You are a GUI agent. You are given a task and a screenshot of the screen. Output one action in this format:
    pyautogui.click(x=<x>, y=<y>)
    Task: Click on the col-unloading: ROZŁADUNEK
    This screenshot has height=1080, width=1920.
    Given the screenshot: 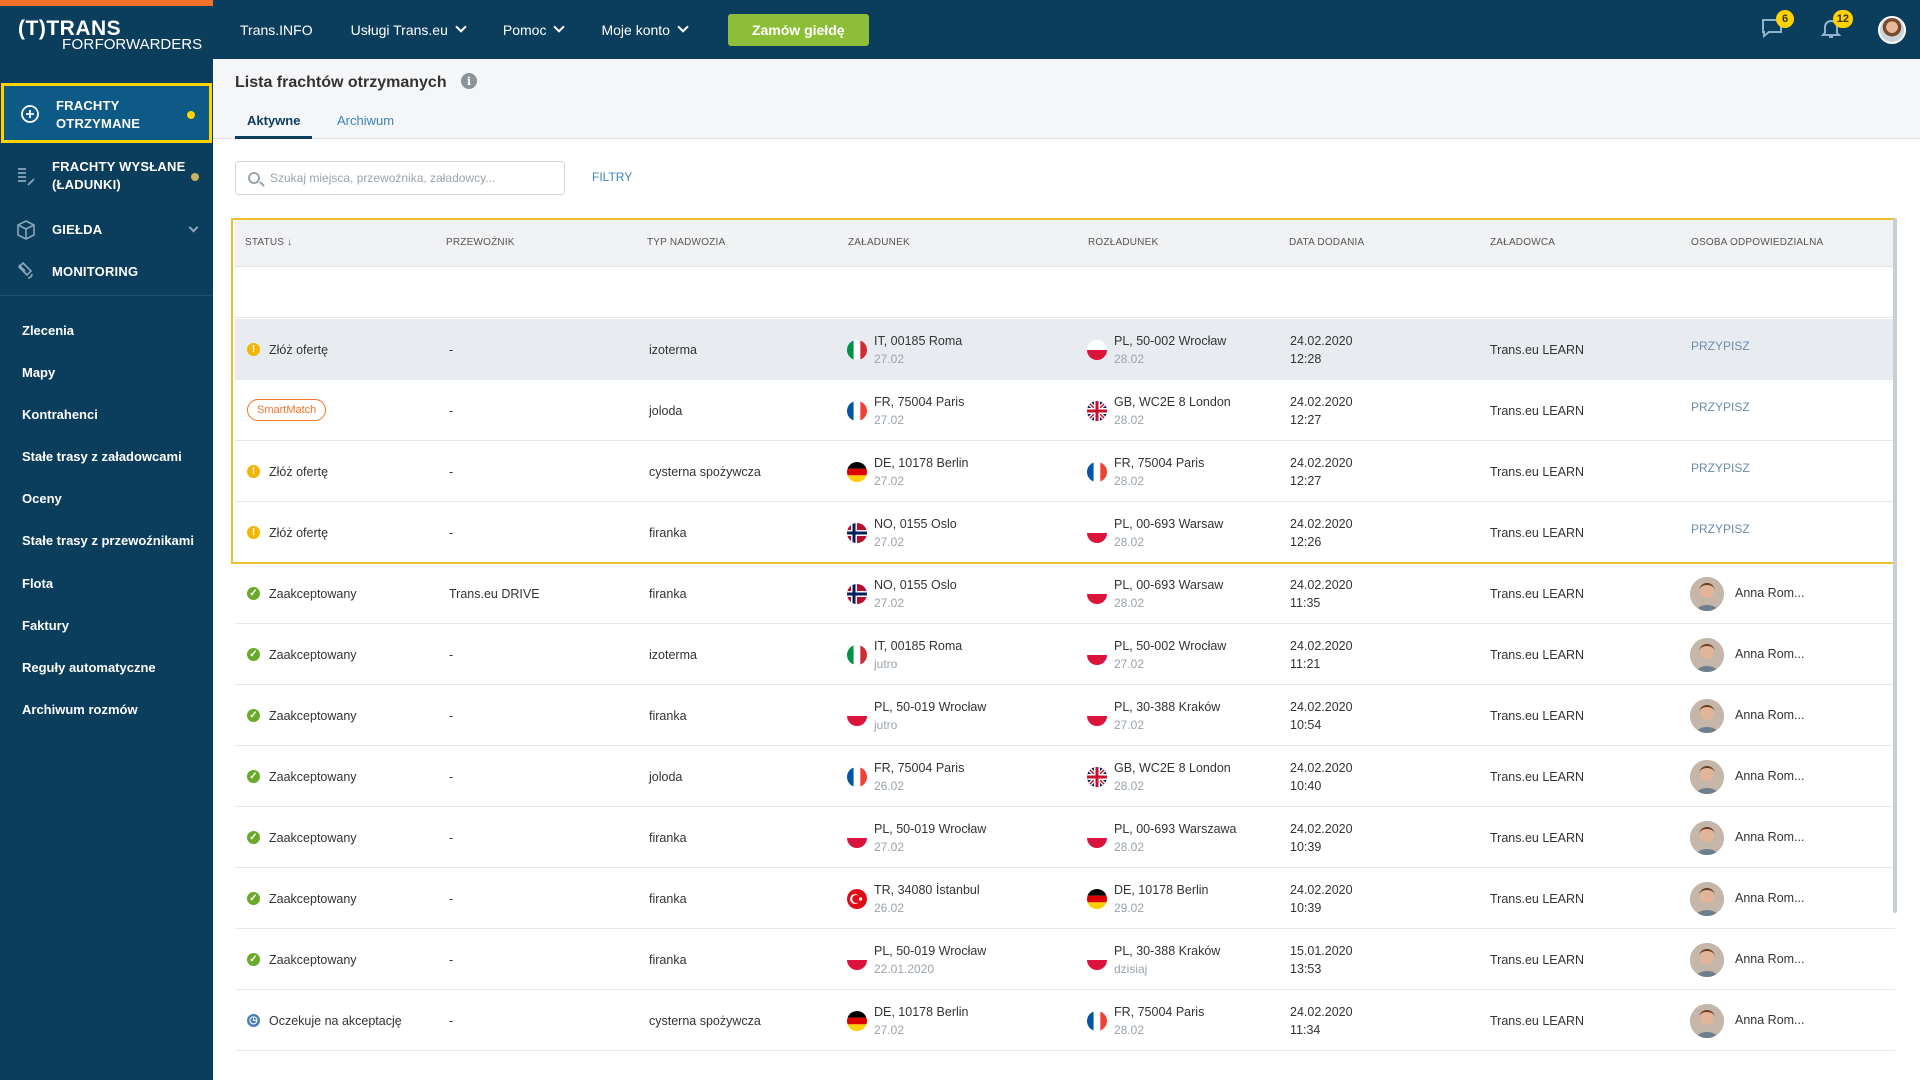 What is the action you would take?
    pyautogui.click(x=1123, y=242)
    